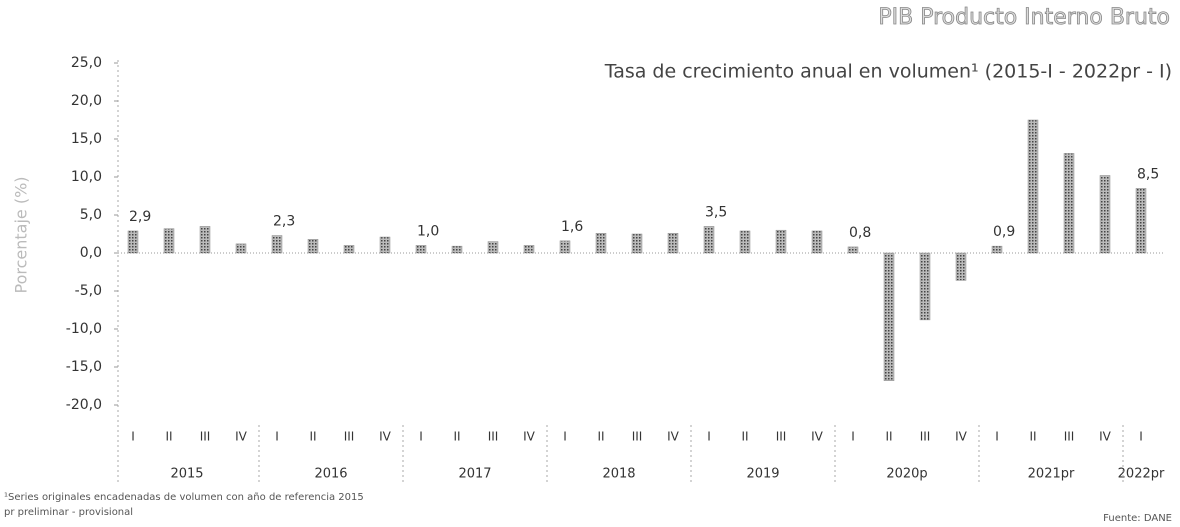  I want to click on year-label: 2021pr, so click(1051, 474).